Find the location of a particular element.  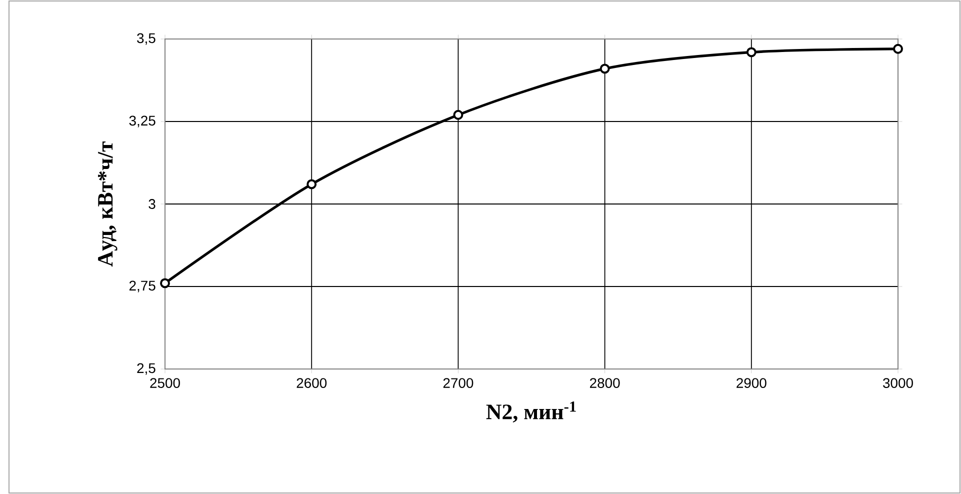

x-tick-label: 2700 is located at coordinates (458, 383).